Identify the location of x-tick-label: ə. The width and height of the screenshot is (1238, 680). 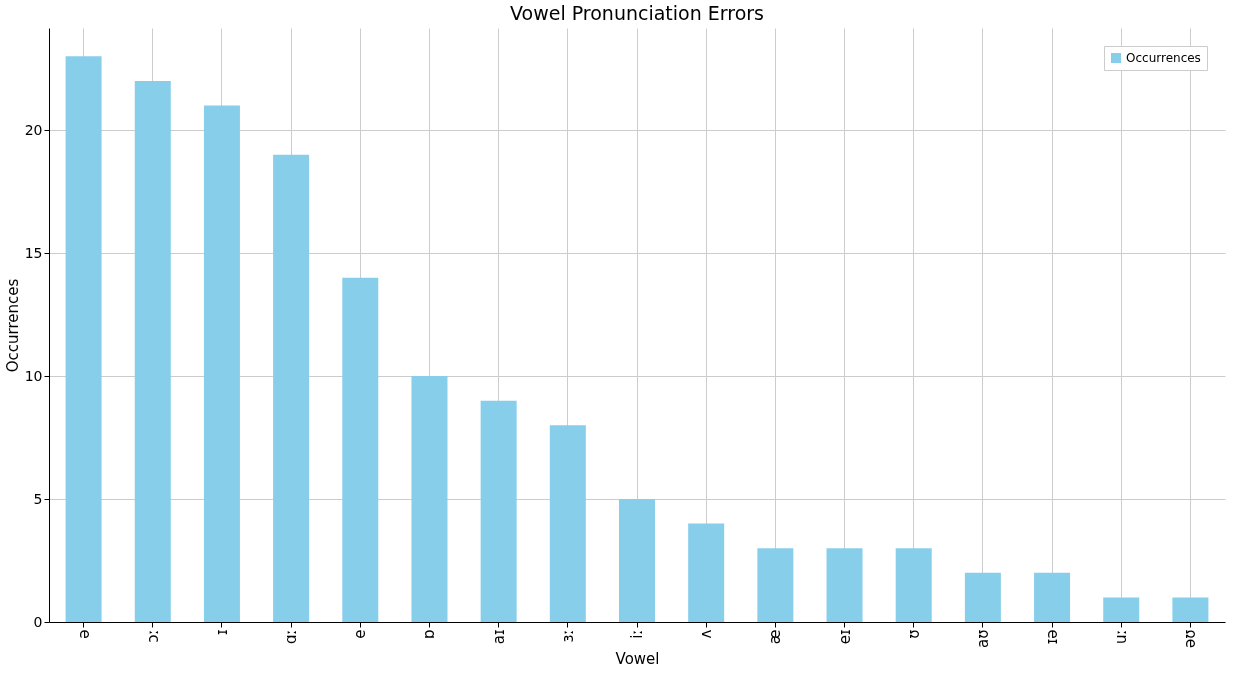
(83, 634).